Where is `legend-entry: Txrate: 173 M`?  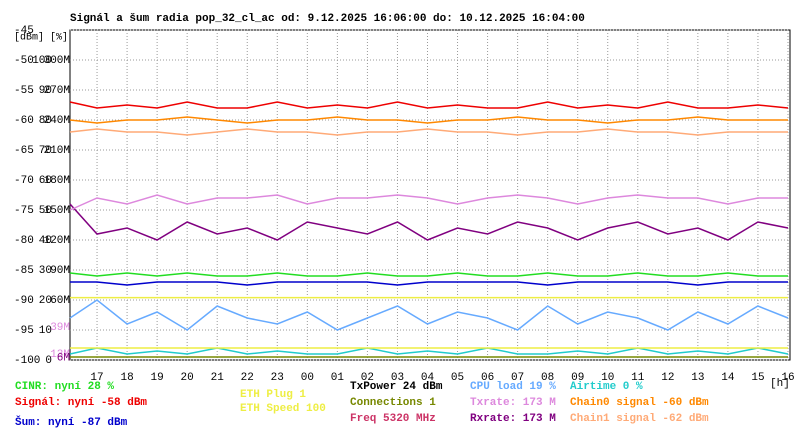 legend-entry: Txrate: 173 M is located at coordinates (513, 403).